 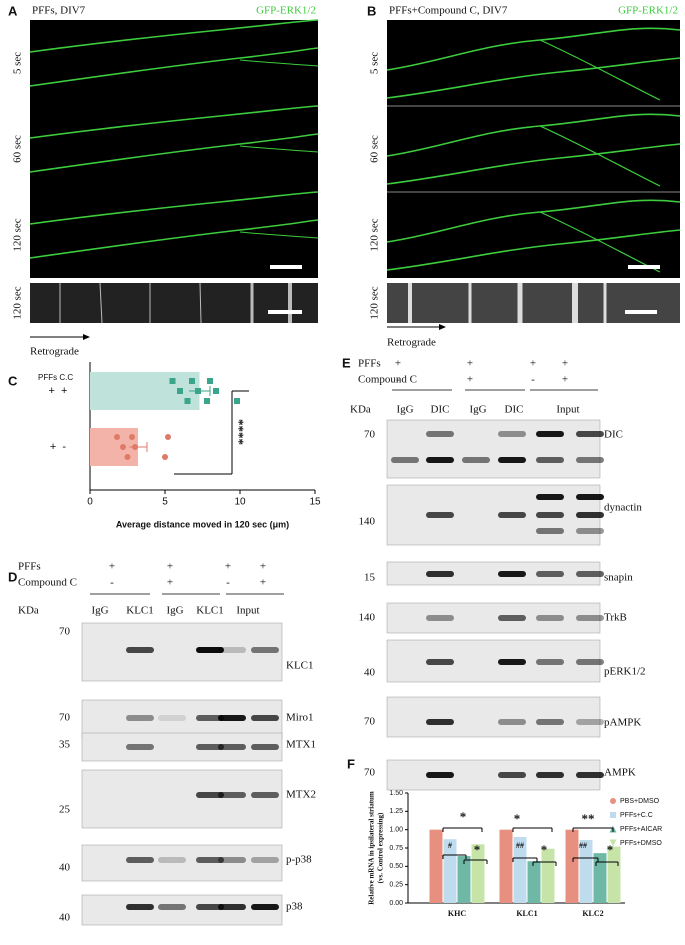 I want to click on kda-label: 25, so click(x=65, y=810).